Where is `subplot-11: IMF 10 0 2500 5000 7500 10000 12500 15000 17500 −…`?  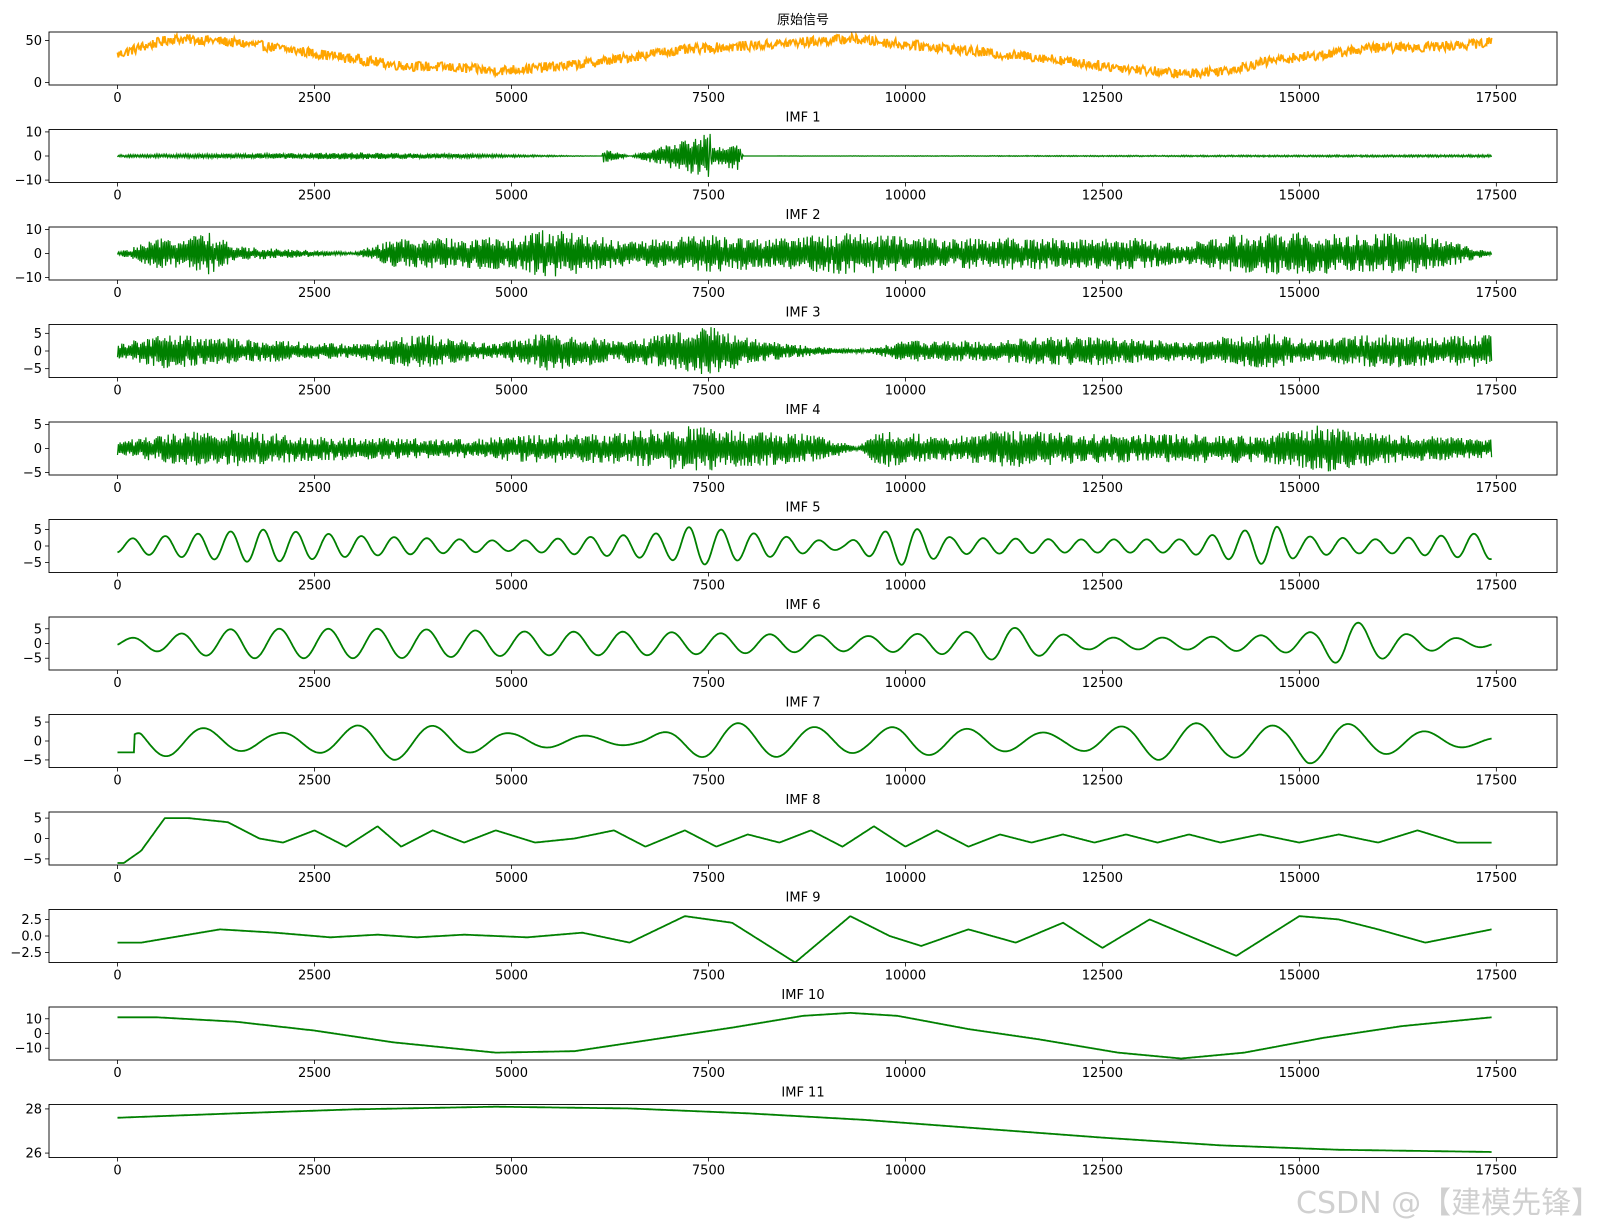
subplot-11: IMF 10 0 2500 5000 7500 10000 12500 15000 17500 −… is located at coordinates (786, 1034).